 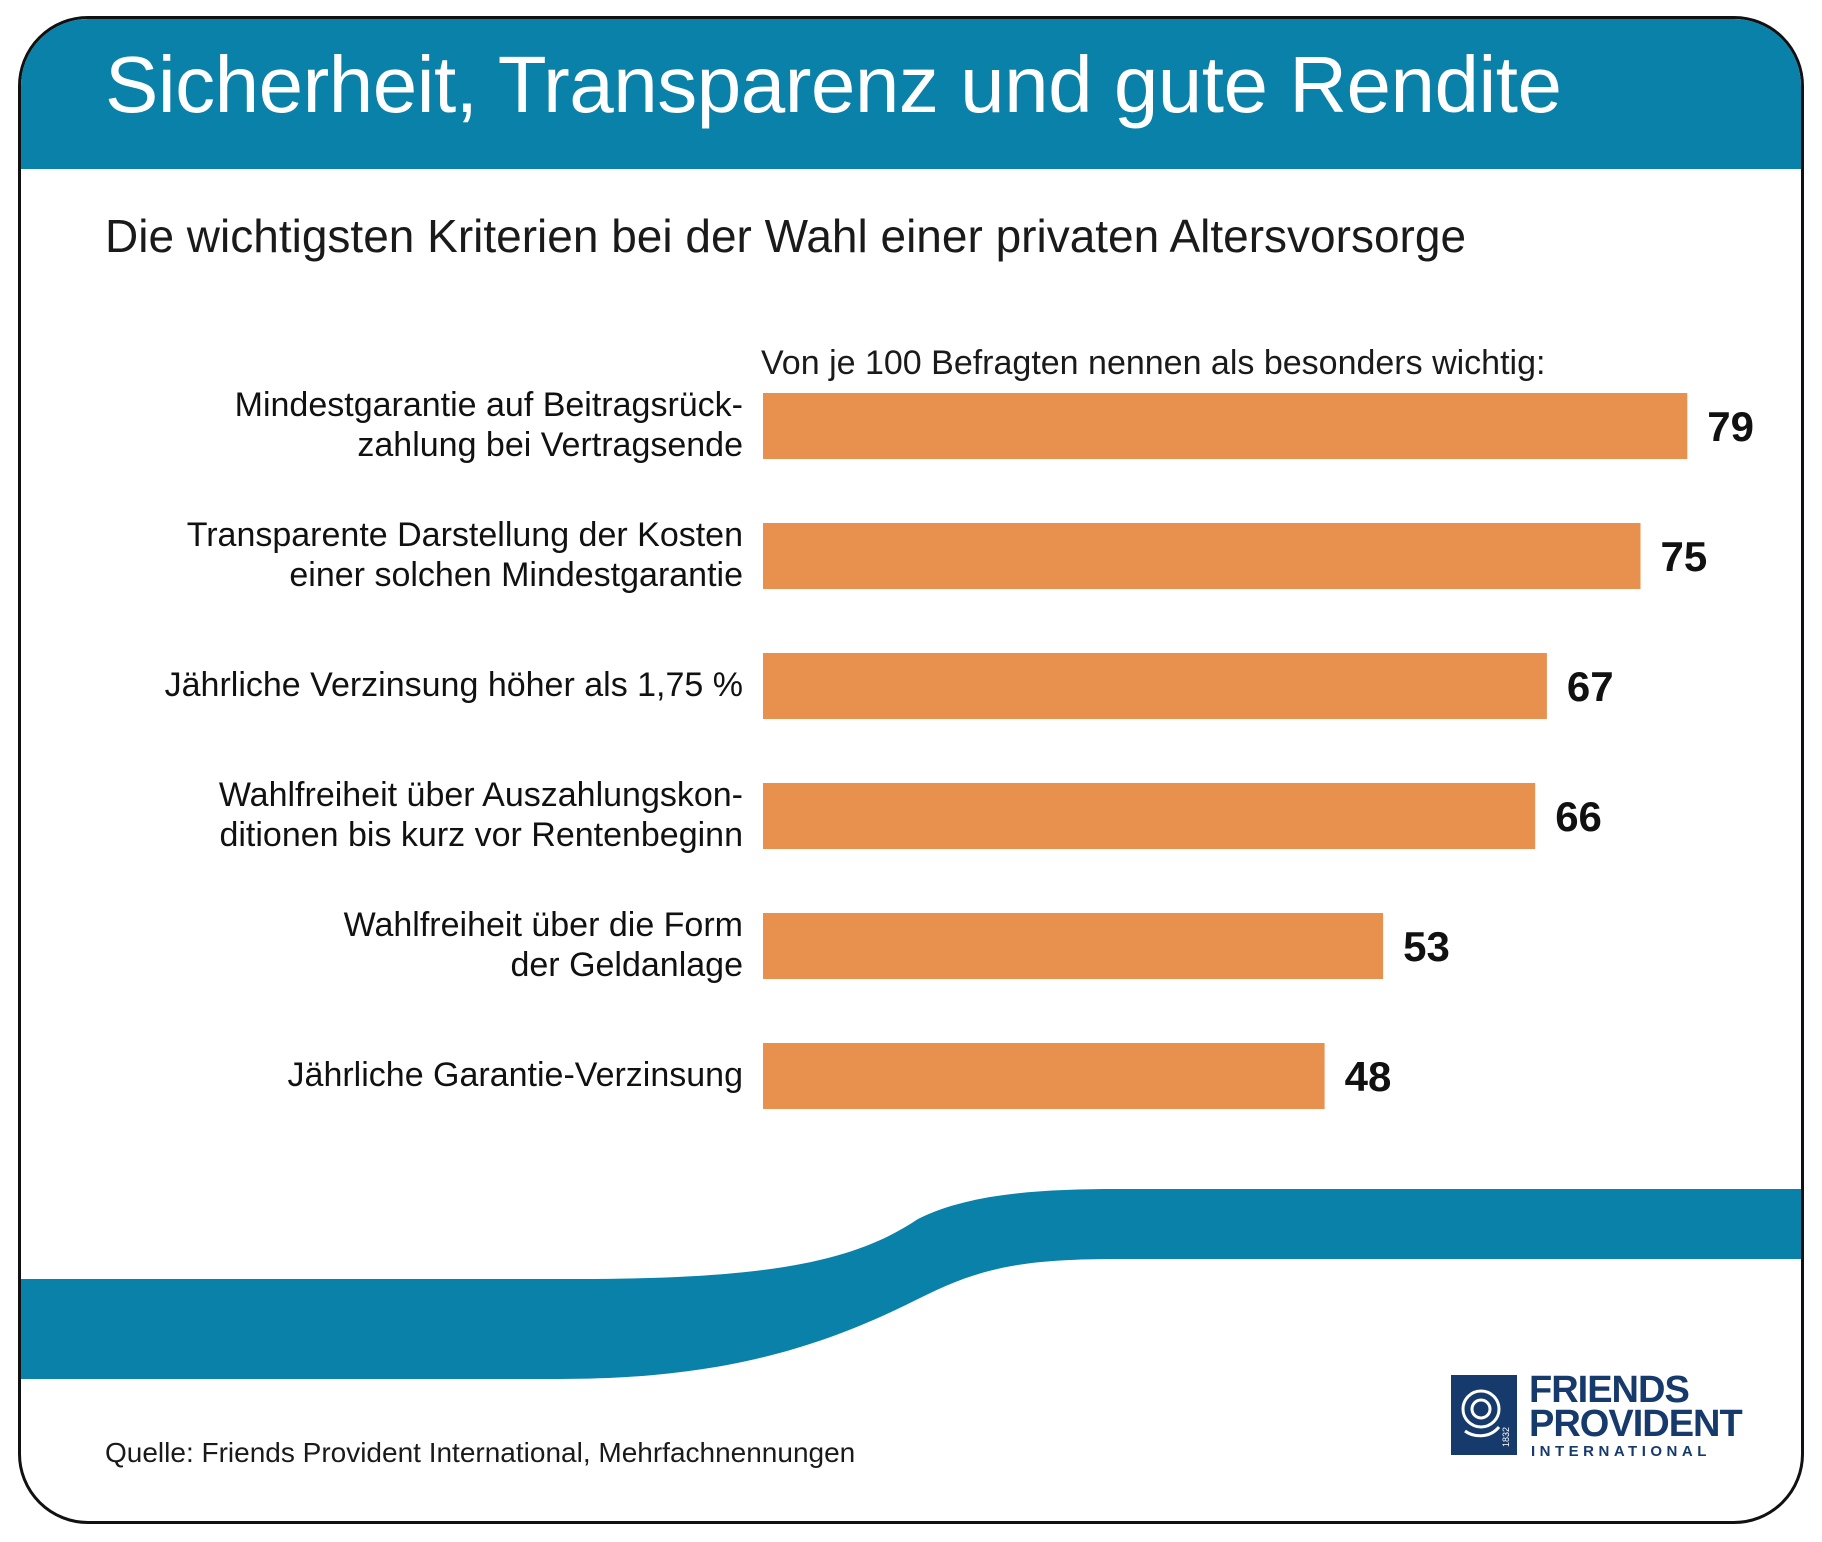 I want to click on header-band: Sicherheit, Transparenz und gute Rendite, so click(x=911, y=94).